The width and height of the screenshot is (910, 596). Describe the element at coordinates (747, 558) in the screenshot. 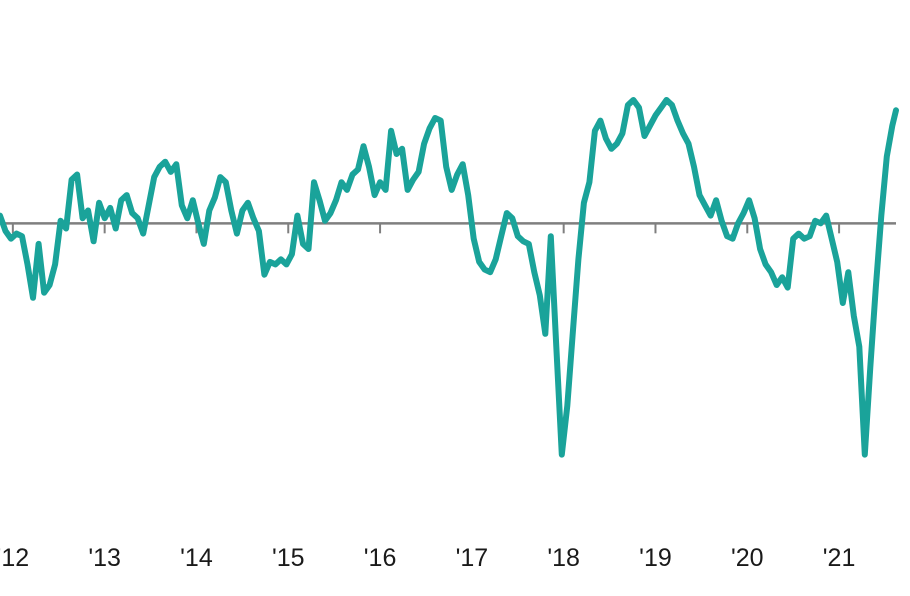

I see `x-tick-label: '20` at that location.